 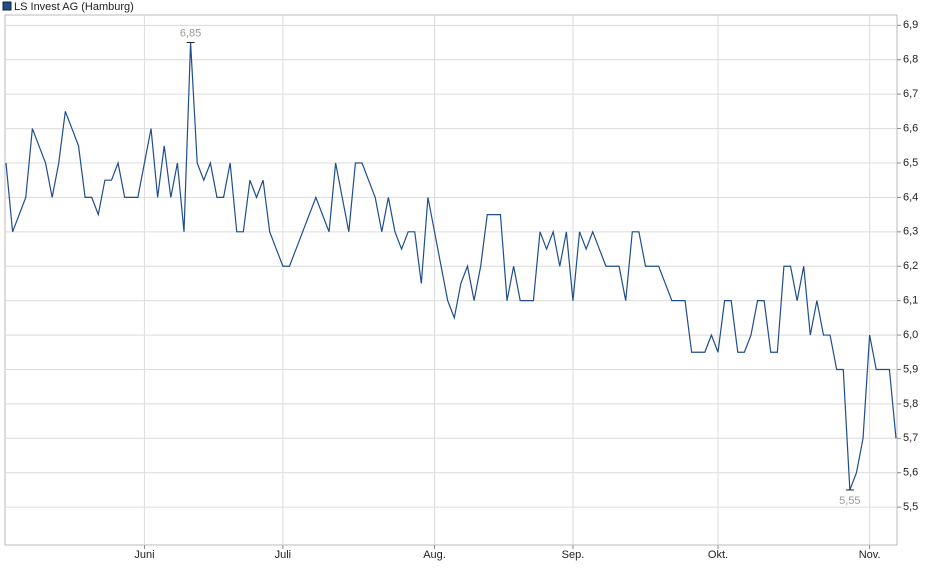 What do you see at coordinates (910, 266) in the screenshot?
I see `y-tick-label: 6,2` at bounding box center [910, 266].